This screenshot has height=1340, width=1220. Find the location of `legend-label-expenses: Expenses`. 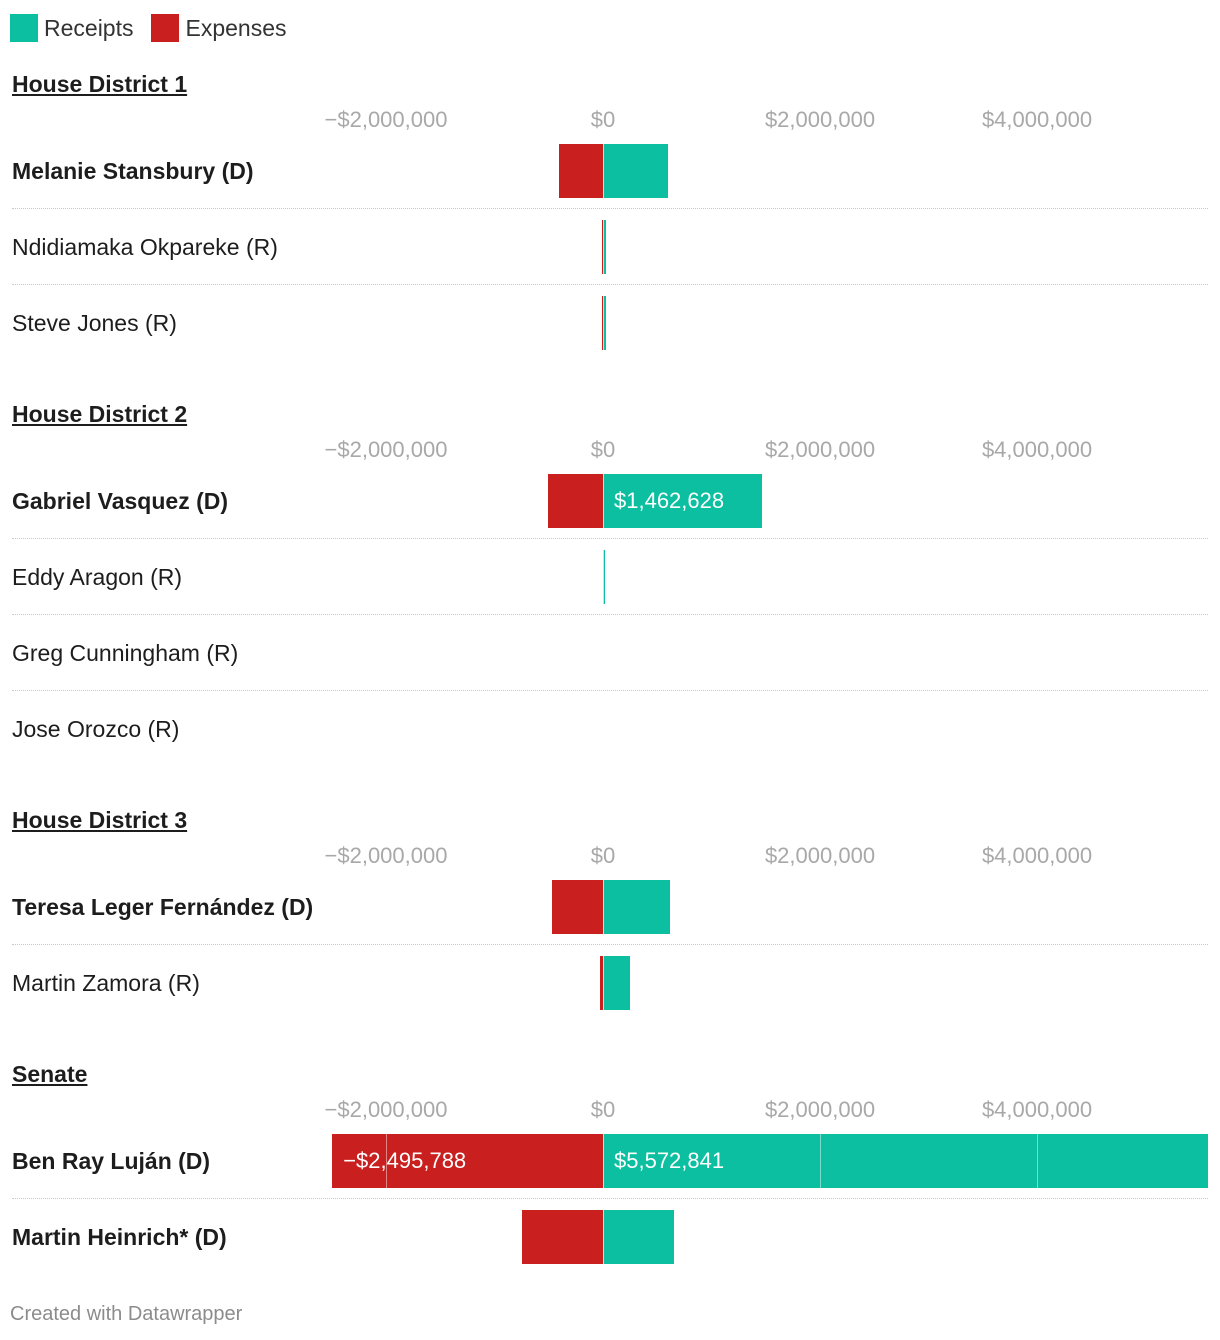

legend-label-expenses: Expenses is located at coordinates (236, 27).